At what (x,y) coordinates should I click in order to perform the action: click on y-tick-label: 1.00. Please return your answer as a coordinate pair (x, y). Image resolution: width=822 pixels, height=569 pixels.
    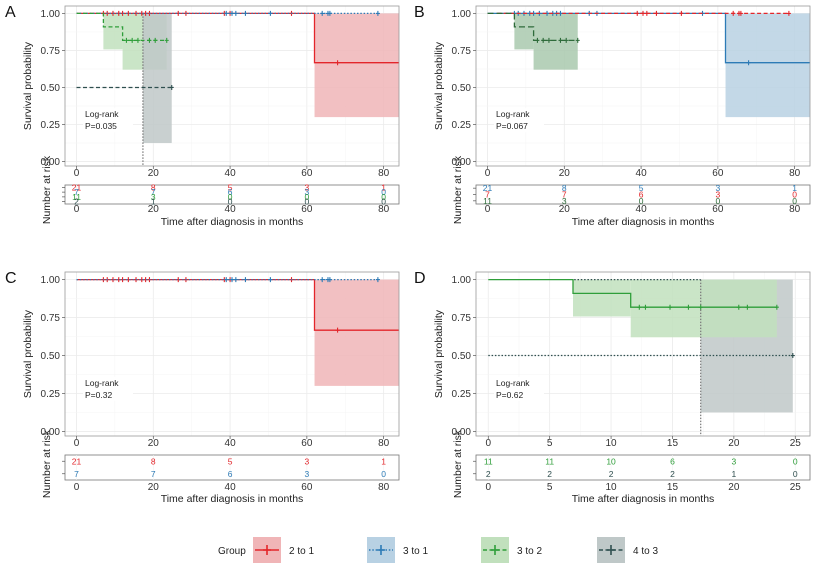
    Looking at the image, I should click on (51, 280).